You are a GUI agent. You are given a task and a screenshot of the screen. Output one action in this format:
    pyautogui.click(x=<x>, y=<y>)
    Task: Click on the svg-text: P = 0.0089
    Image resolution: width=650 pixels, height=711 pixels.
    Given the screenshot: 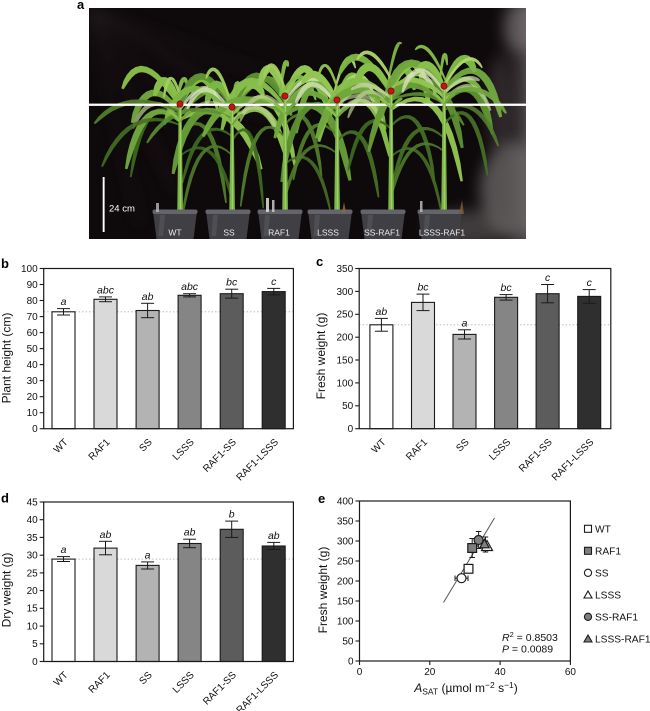 What is the action you would take?
    pyautogui.click(x=527, y=650)
    